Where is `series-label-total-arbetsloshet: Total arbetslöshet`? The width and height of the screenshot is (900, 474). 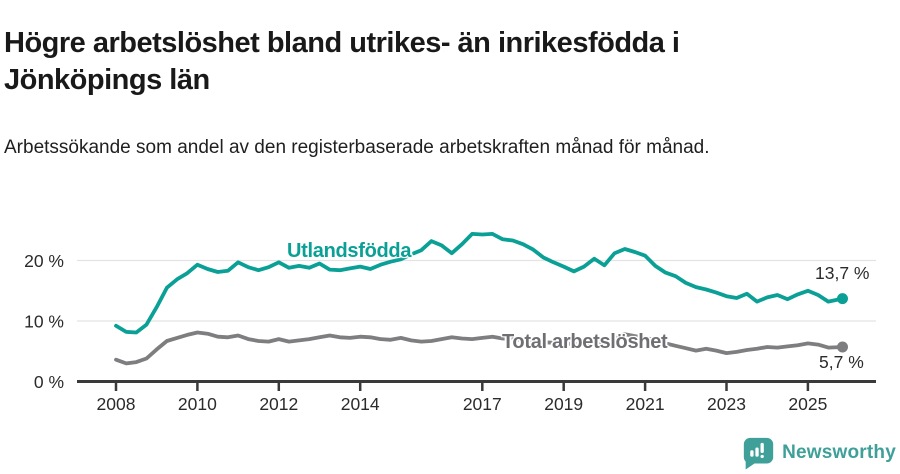
series-label-total-arbetsloshet: Total arbetslöshet is located at coordinates (585, 342).